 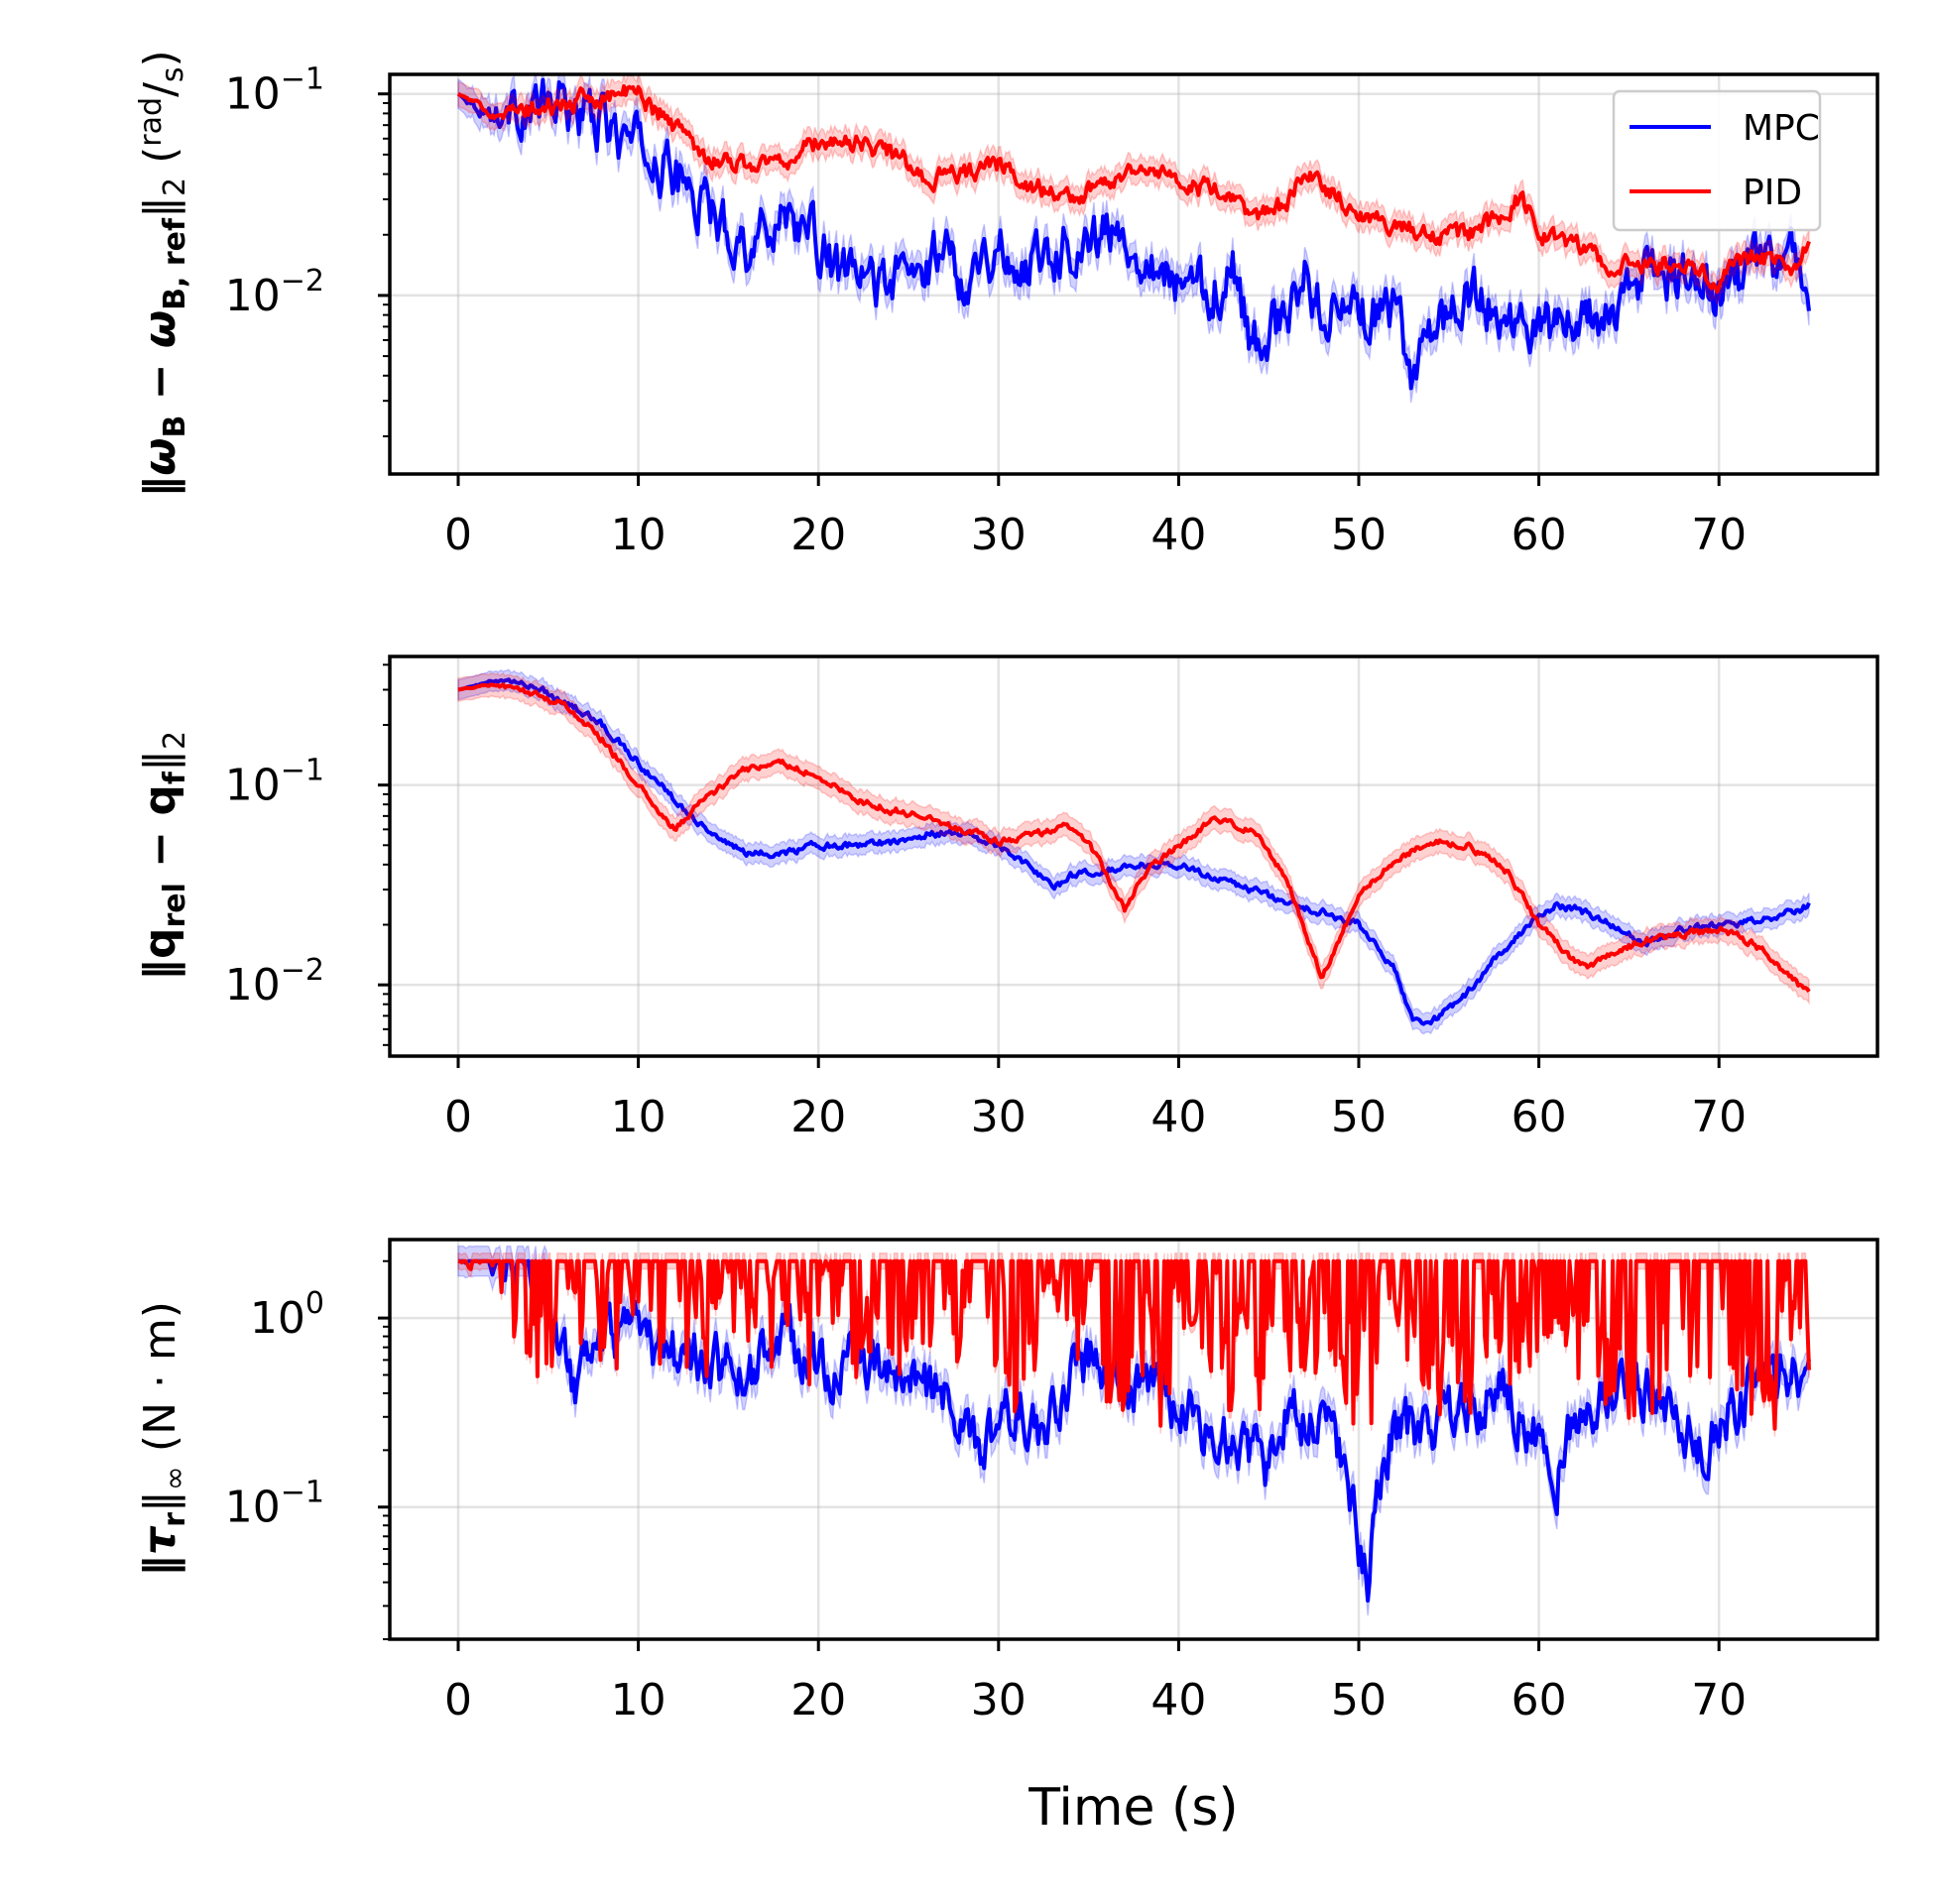 I want to click on series-mpc-band, so click(x=1133, y=851).